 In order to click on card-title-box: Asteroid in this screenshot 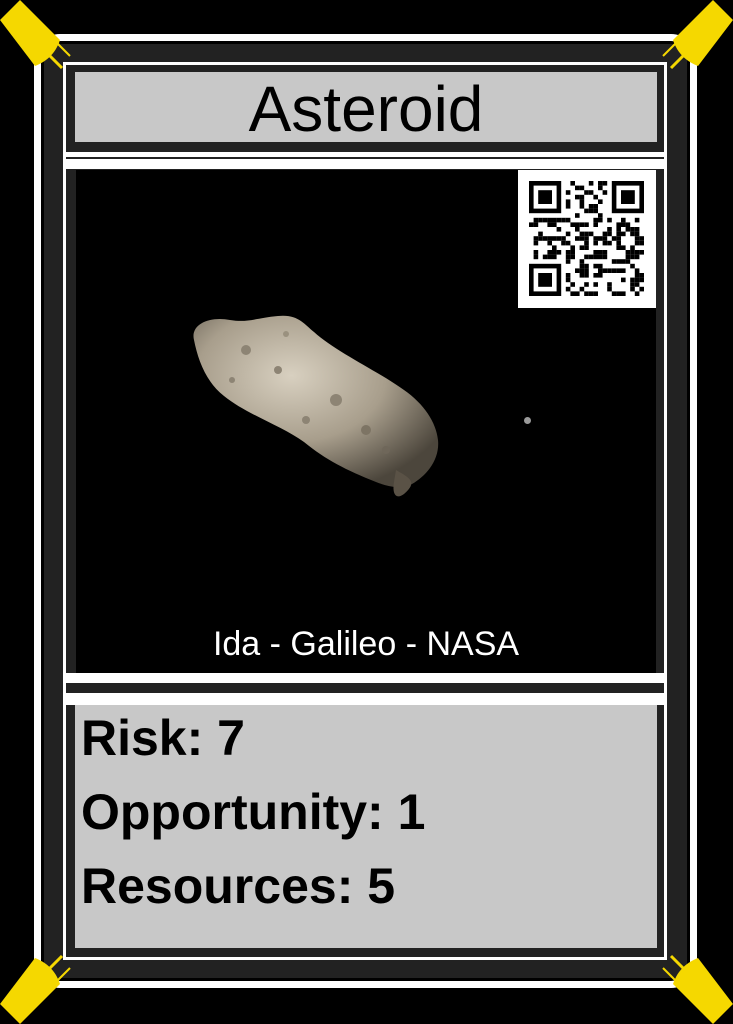, I will do `click(366, 107)`.